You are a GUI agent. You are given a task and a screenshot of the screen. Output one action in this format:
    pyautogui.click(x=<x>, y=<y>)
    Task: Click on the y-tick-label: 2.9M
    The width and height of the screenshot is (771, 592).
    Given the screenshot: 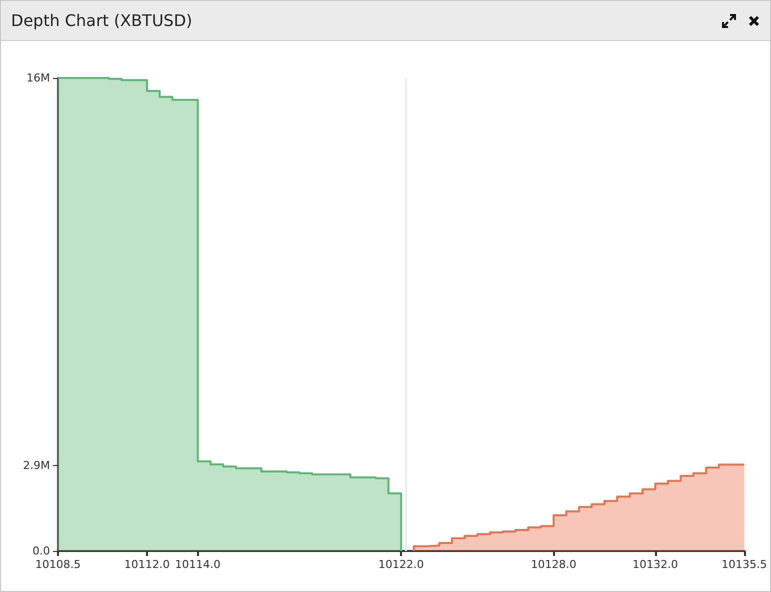 What is the action you would take?
    pyautogui.click(x=36, y=465)
    